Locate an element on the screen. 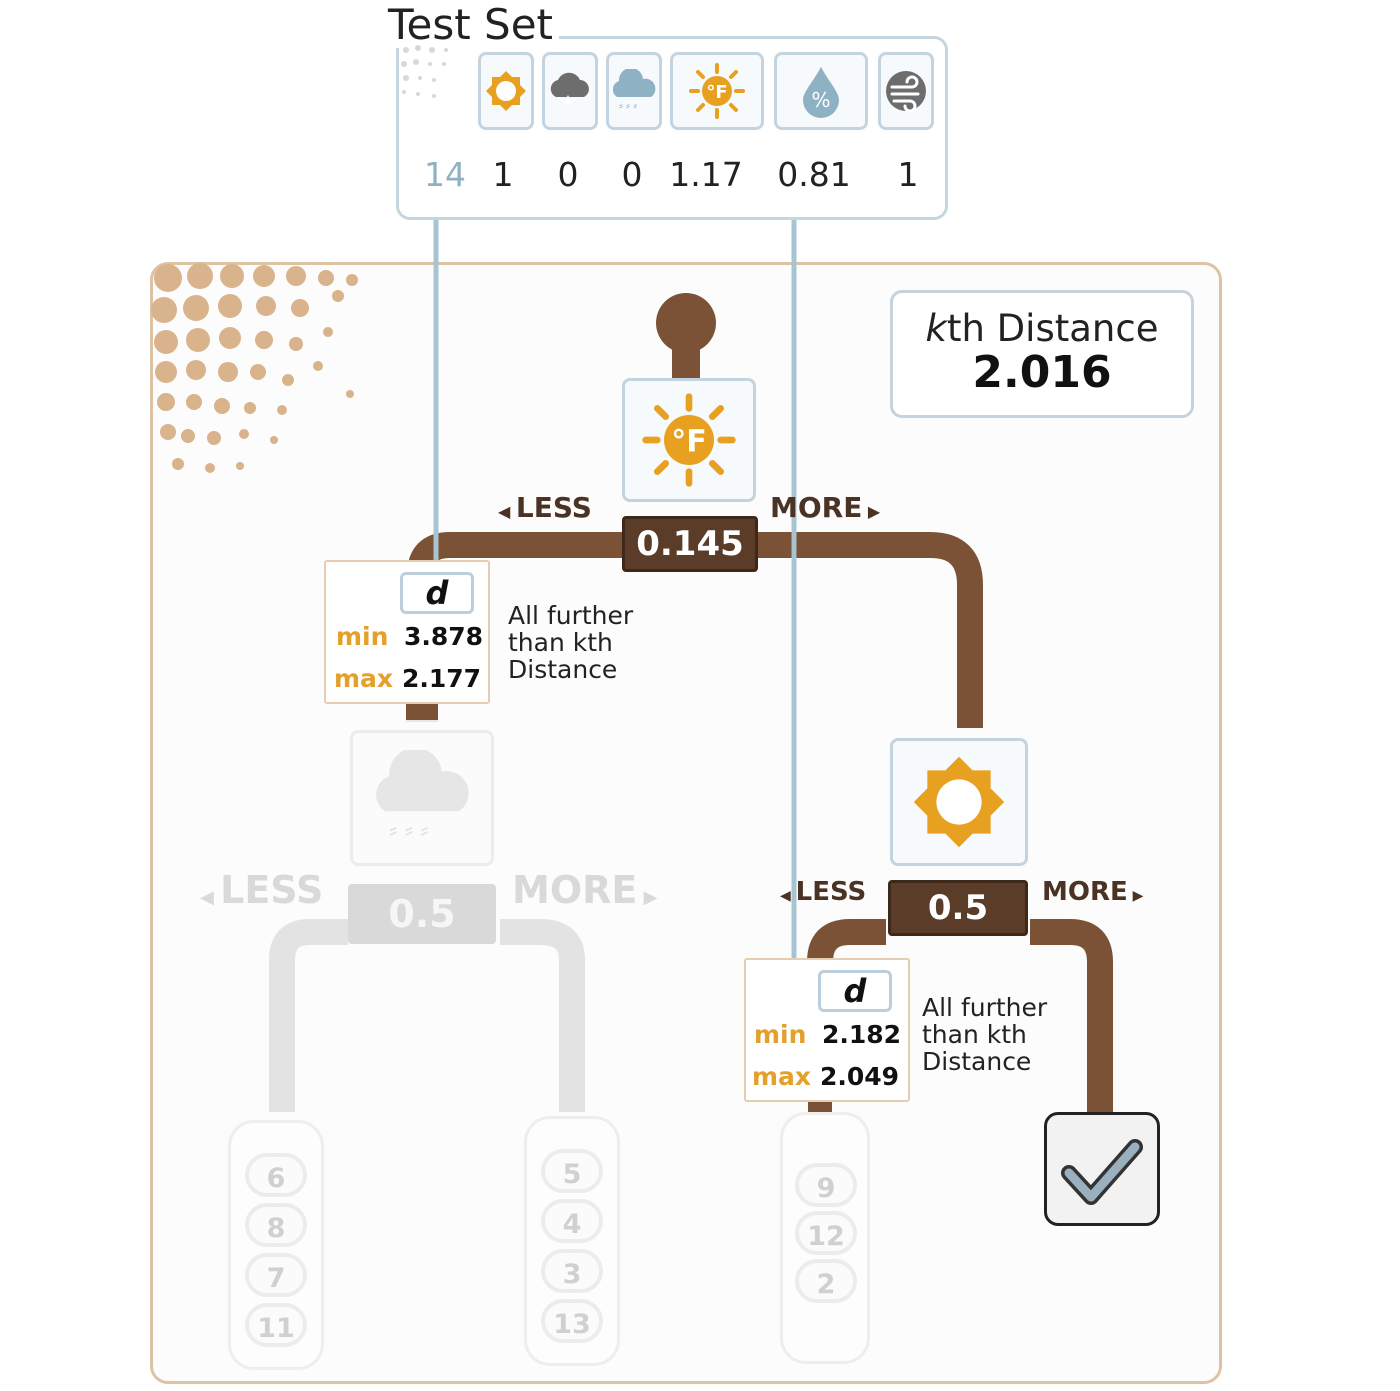 The height and width of the screenshot is (1391, 1400). leaf-item: 2 is located at coordinates (826, 1281).